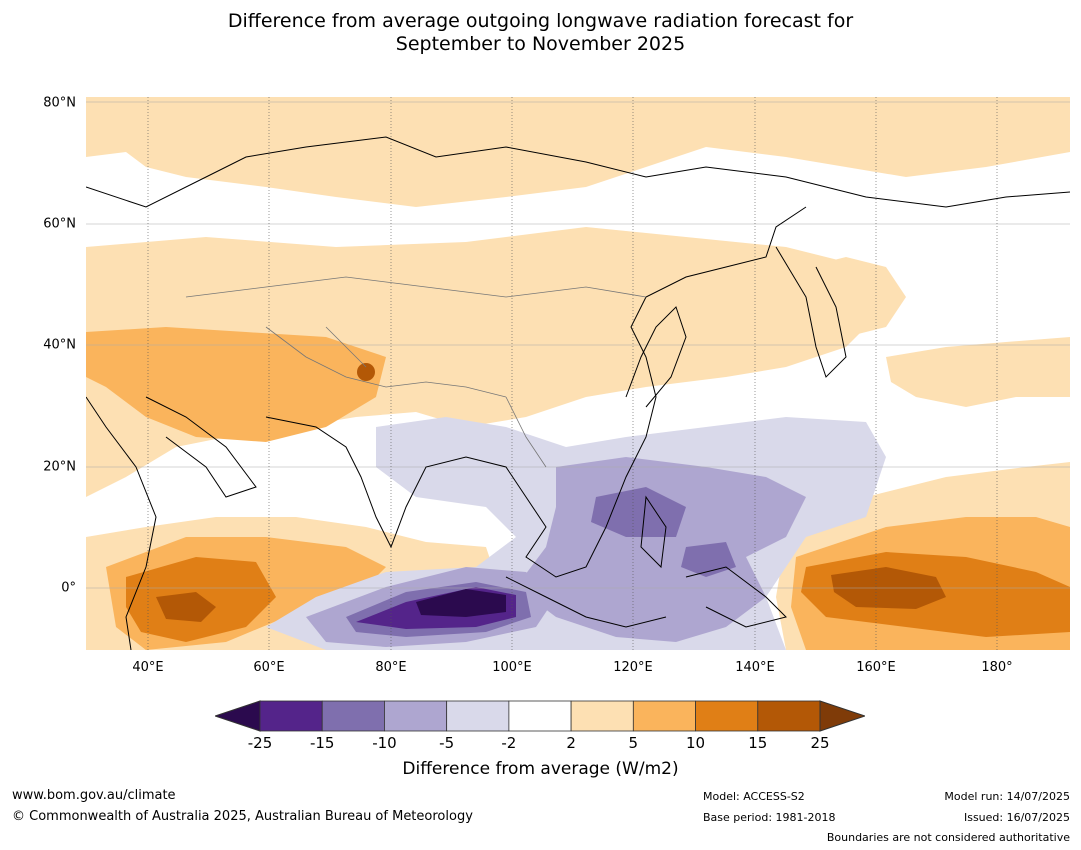 The image size is (1081, 850). What do you see at coordinates (59, 345) in the screenshot?
I see `lat-label-40n: 40°N` at bounding box center [59, 345].